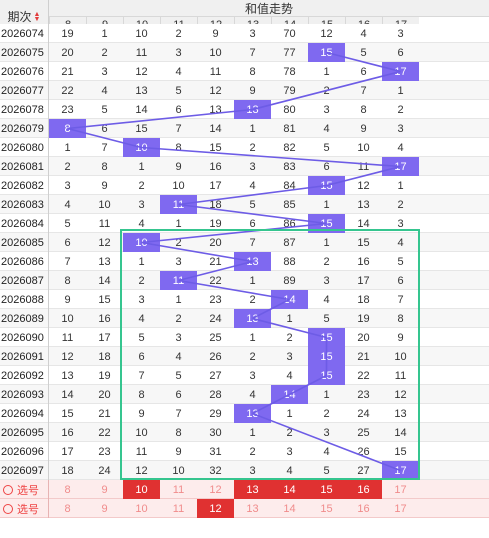 The height and width of the screenshot is (538, 489). I want to click on omission-cell: 27, so click(215, 375).